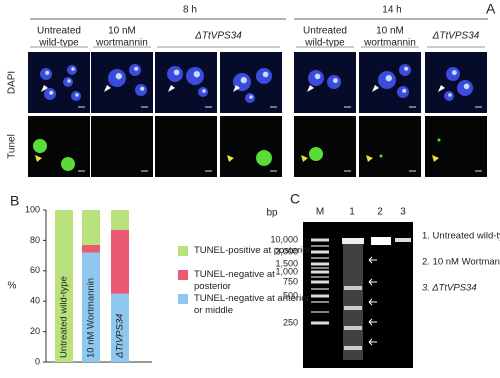 This screenshot has height=378, width=500. Describe the element at coordinates (35, 270) in the screenshot. I see `y-tick-label: 60` at that location.